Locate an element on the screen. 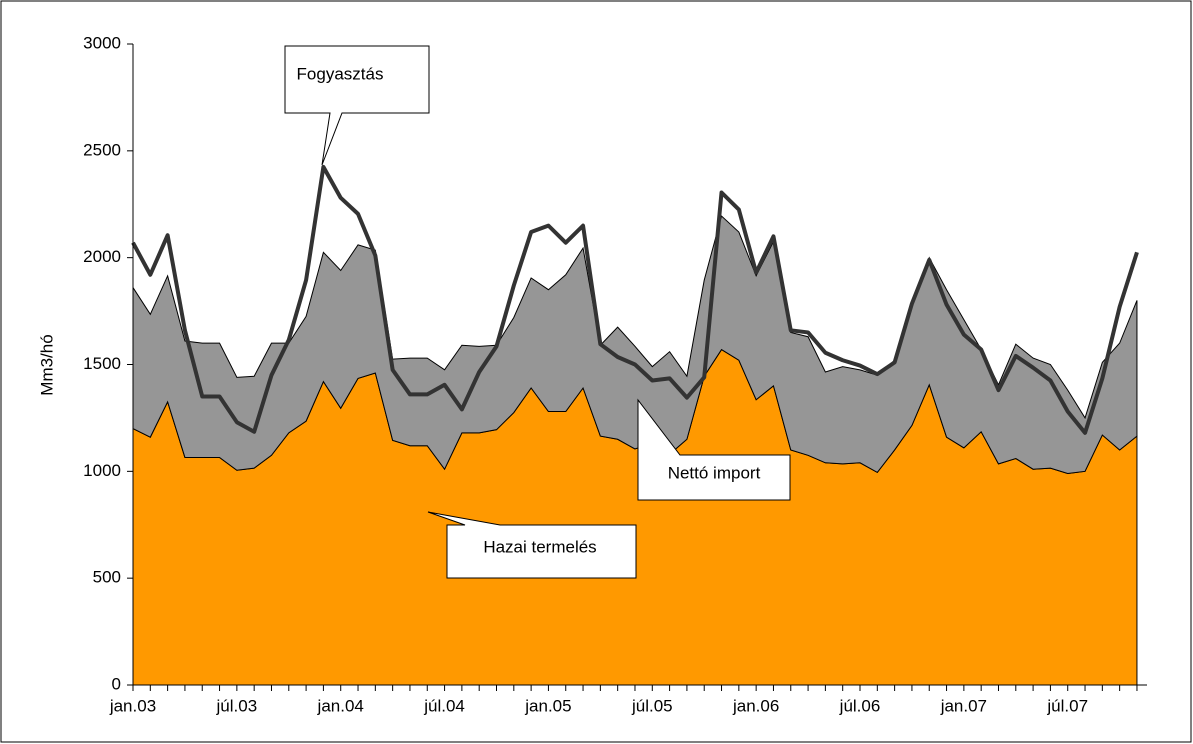  callout-text: Fogyasztás is located at coordinates (340, 73).